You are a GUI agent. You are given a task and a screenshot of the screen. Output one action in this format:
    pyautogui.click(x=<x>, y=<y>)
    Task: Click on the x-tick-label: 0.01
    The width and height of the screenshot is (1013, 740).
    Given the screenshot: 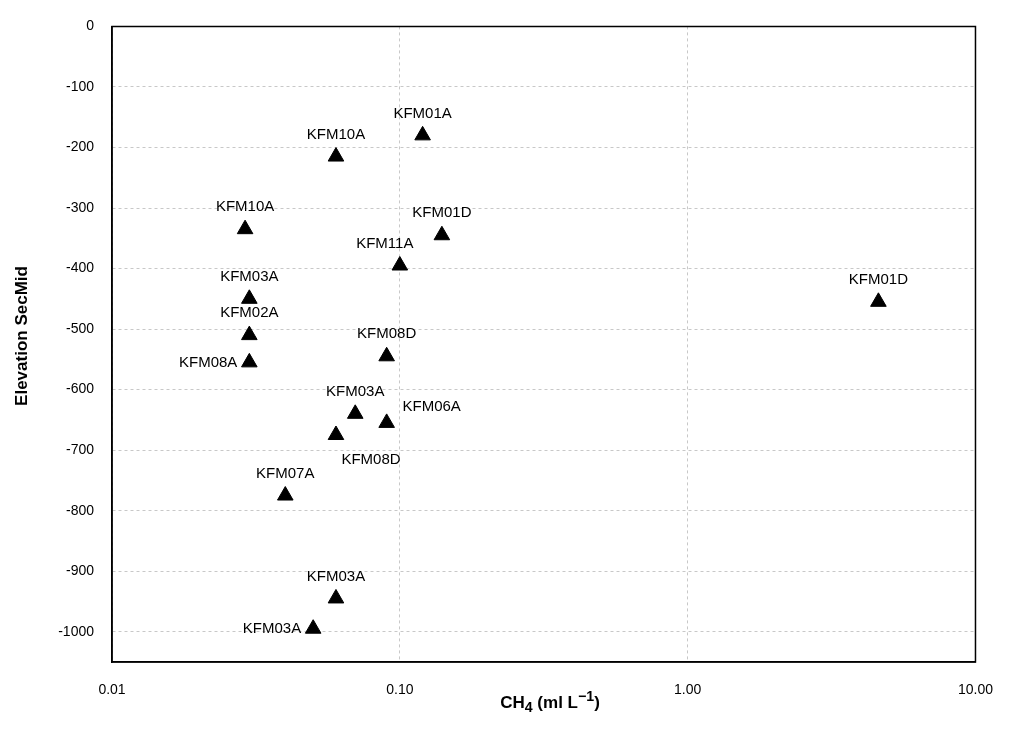 What is the action you would take?
    pyautogui.click(x=112, y=689)
    